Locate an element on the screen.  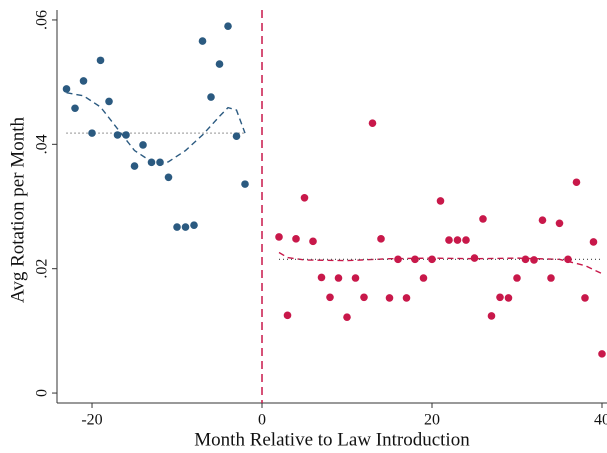
y-tick-label: .02 is located at coordinates (42, 269).